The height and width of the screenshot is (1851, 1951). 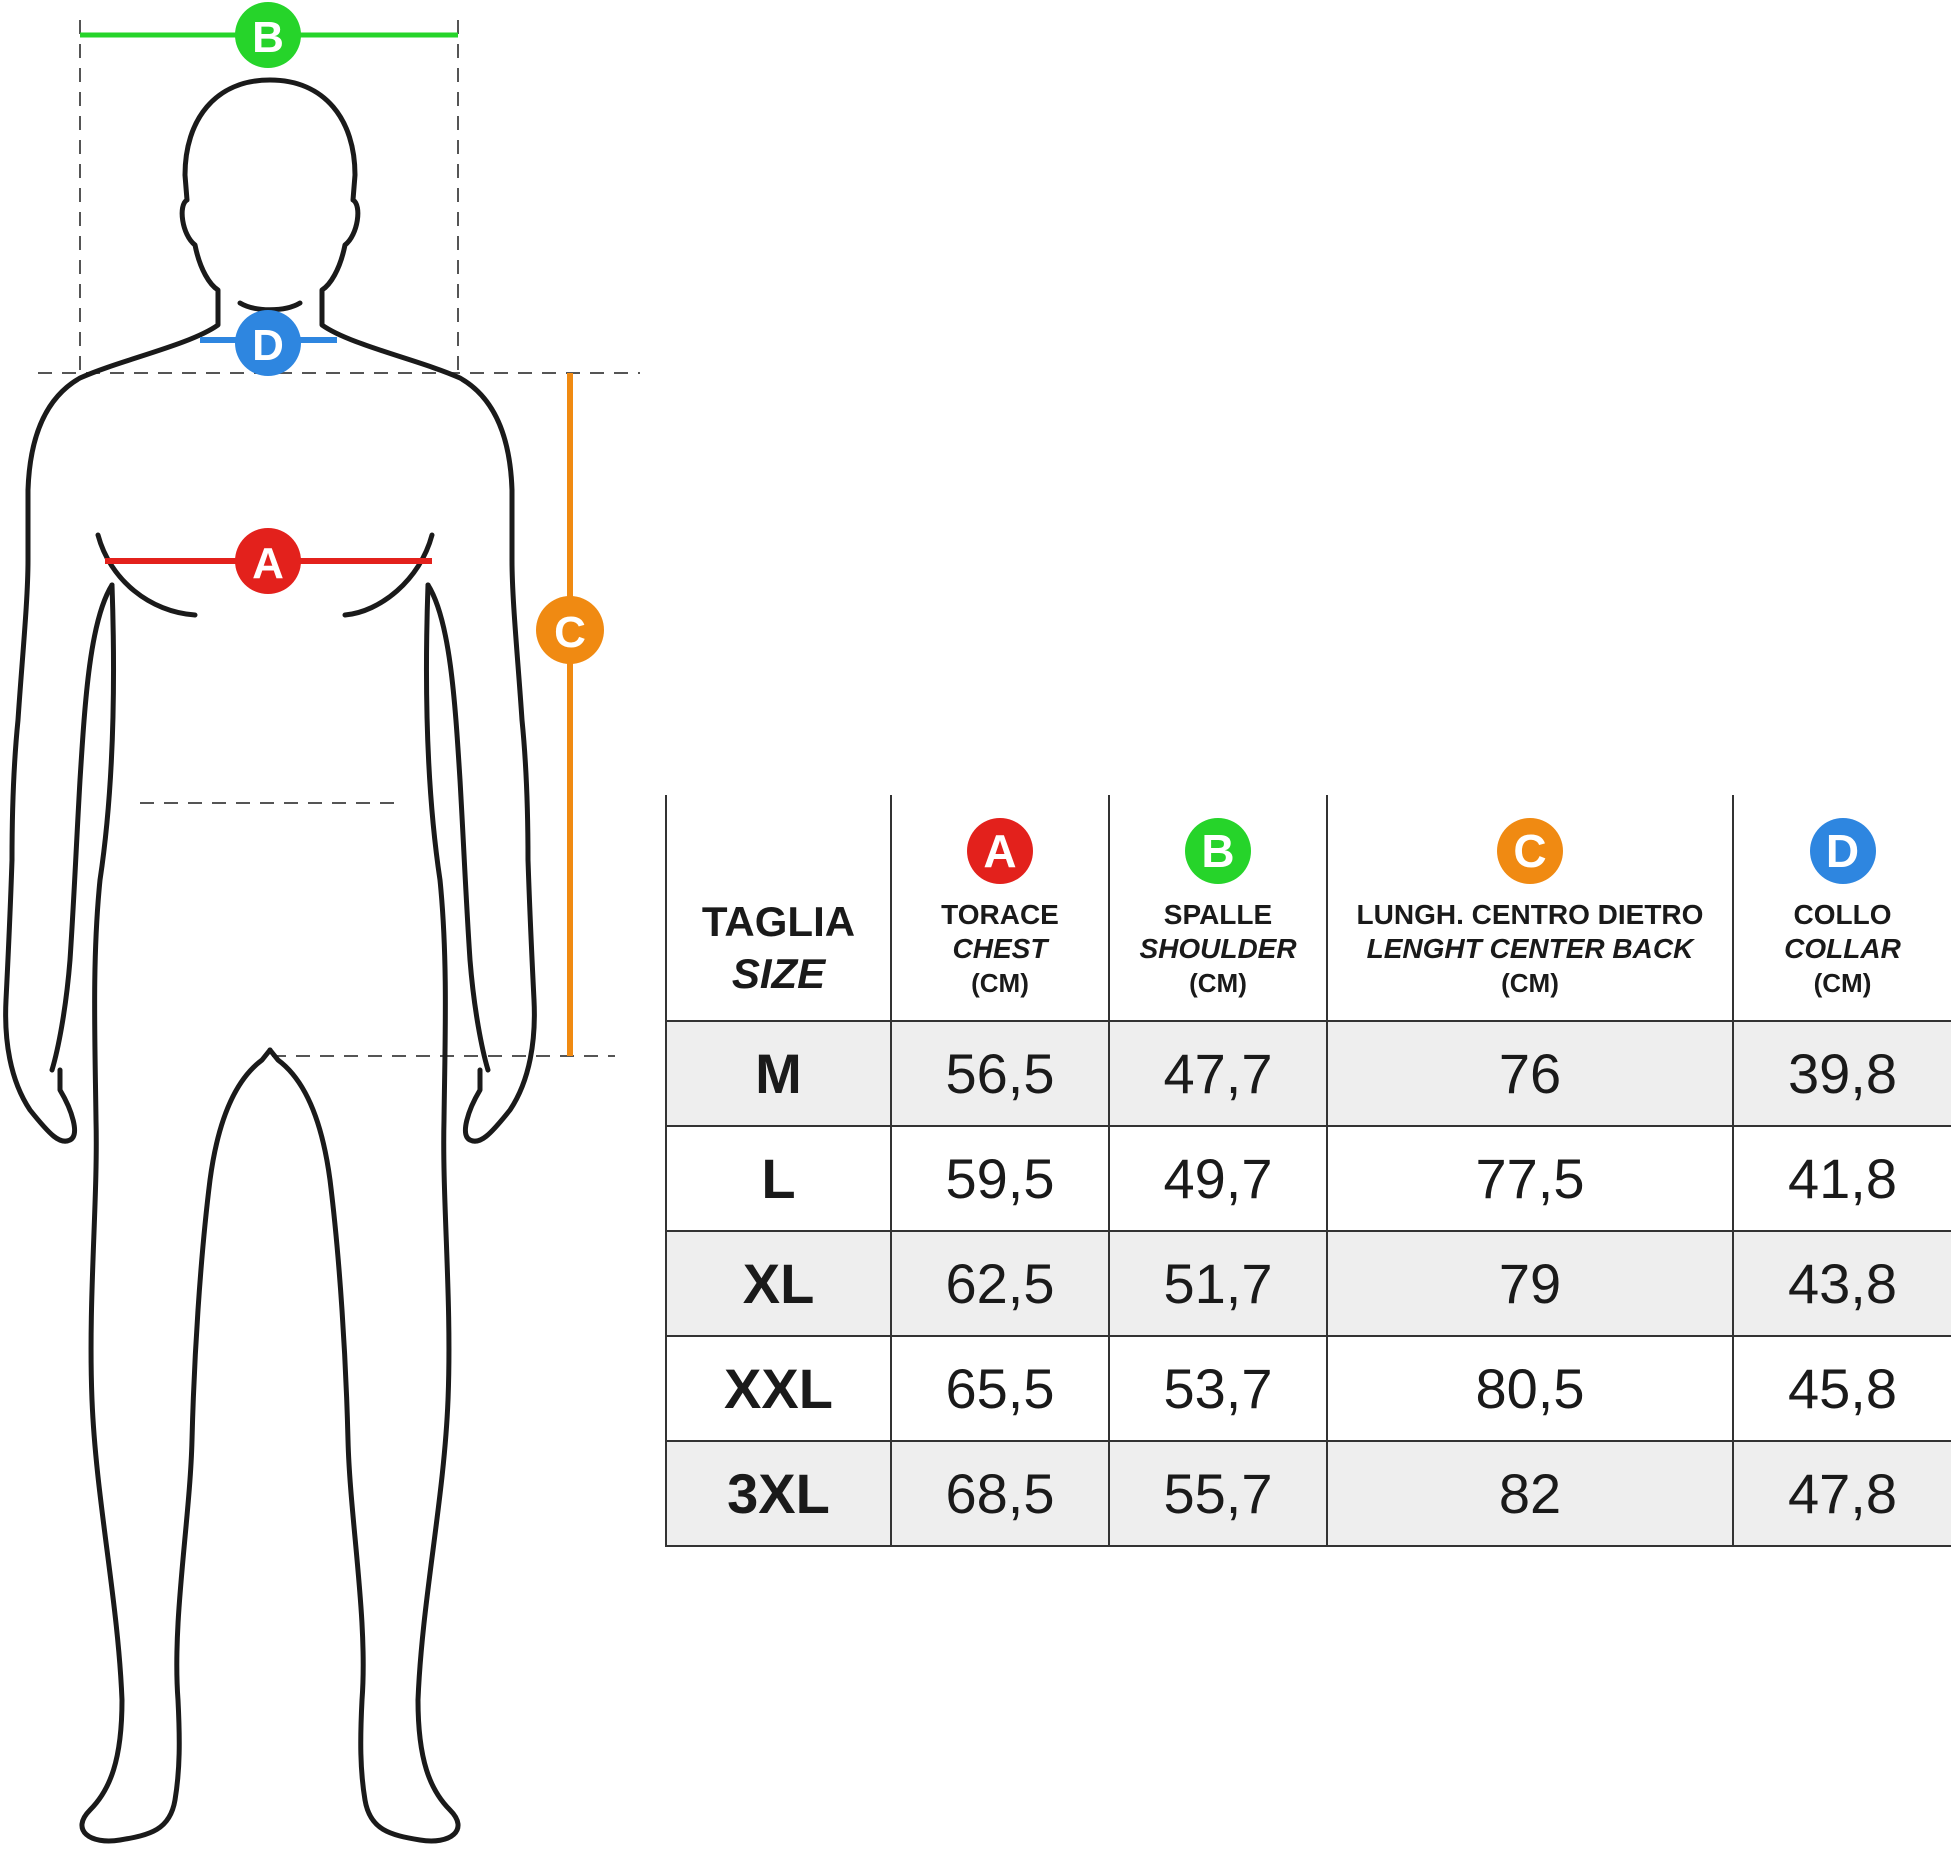 I want to click on chest-value: 56,5, so click(x=1000, y=1074).